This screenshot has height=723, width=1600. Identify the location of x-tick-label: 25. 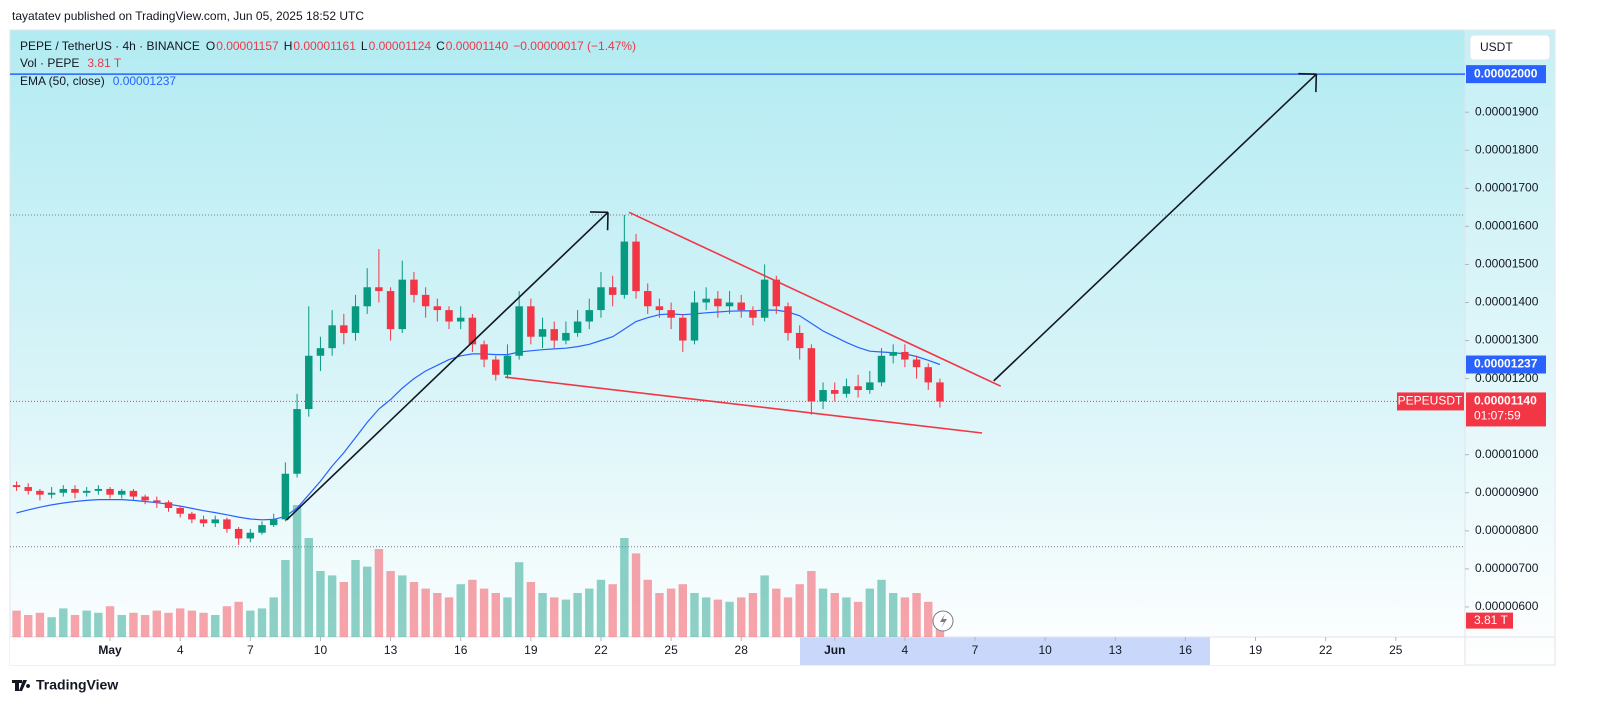
(671, 650).